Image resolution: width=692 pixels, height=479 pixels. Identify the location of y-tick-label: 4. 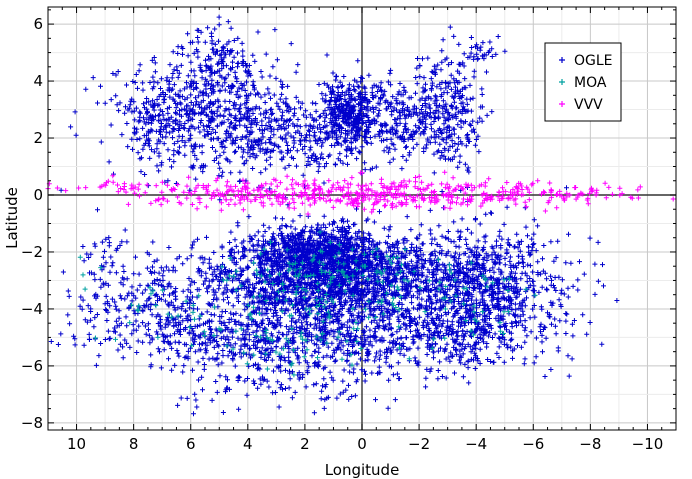
(38, 81).